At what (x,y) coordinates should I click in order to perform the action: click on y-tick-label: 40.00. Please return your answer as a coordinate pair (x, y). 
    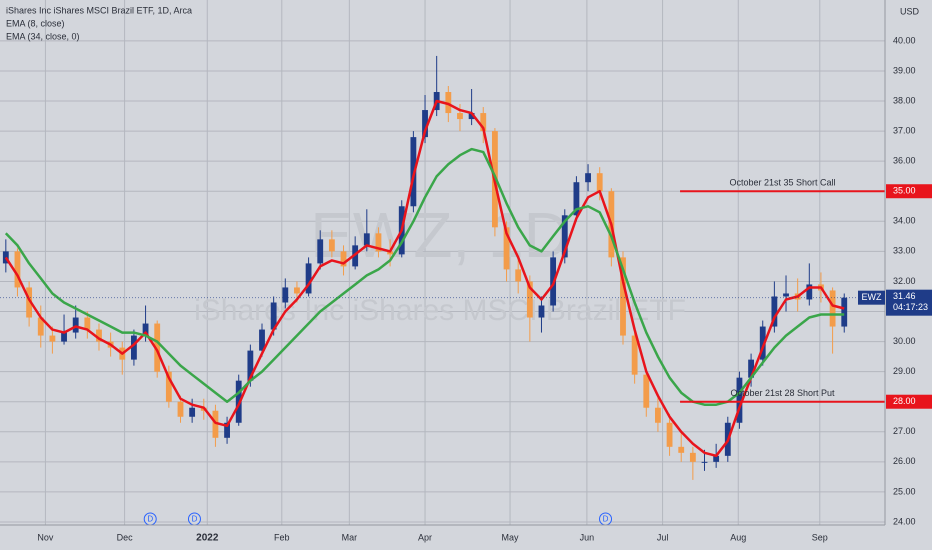
    Looking at the image, I should click on (904, 40).